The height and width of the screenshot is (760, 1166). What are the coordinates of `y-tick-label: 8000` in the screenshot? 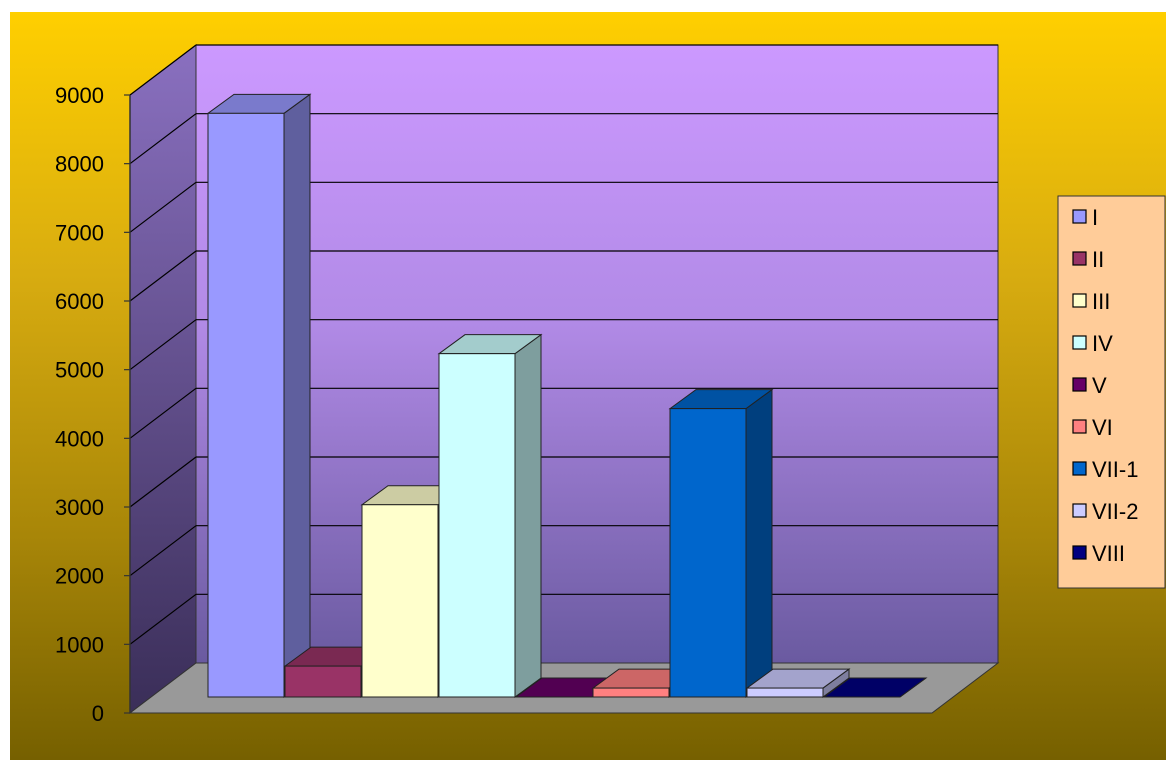 It's located at (79, 164).